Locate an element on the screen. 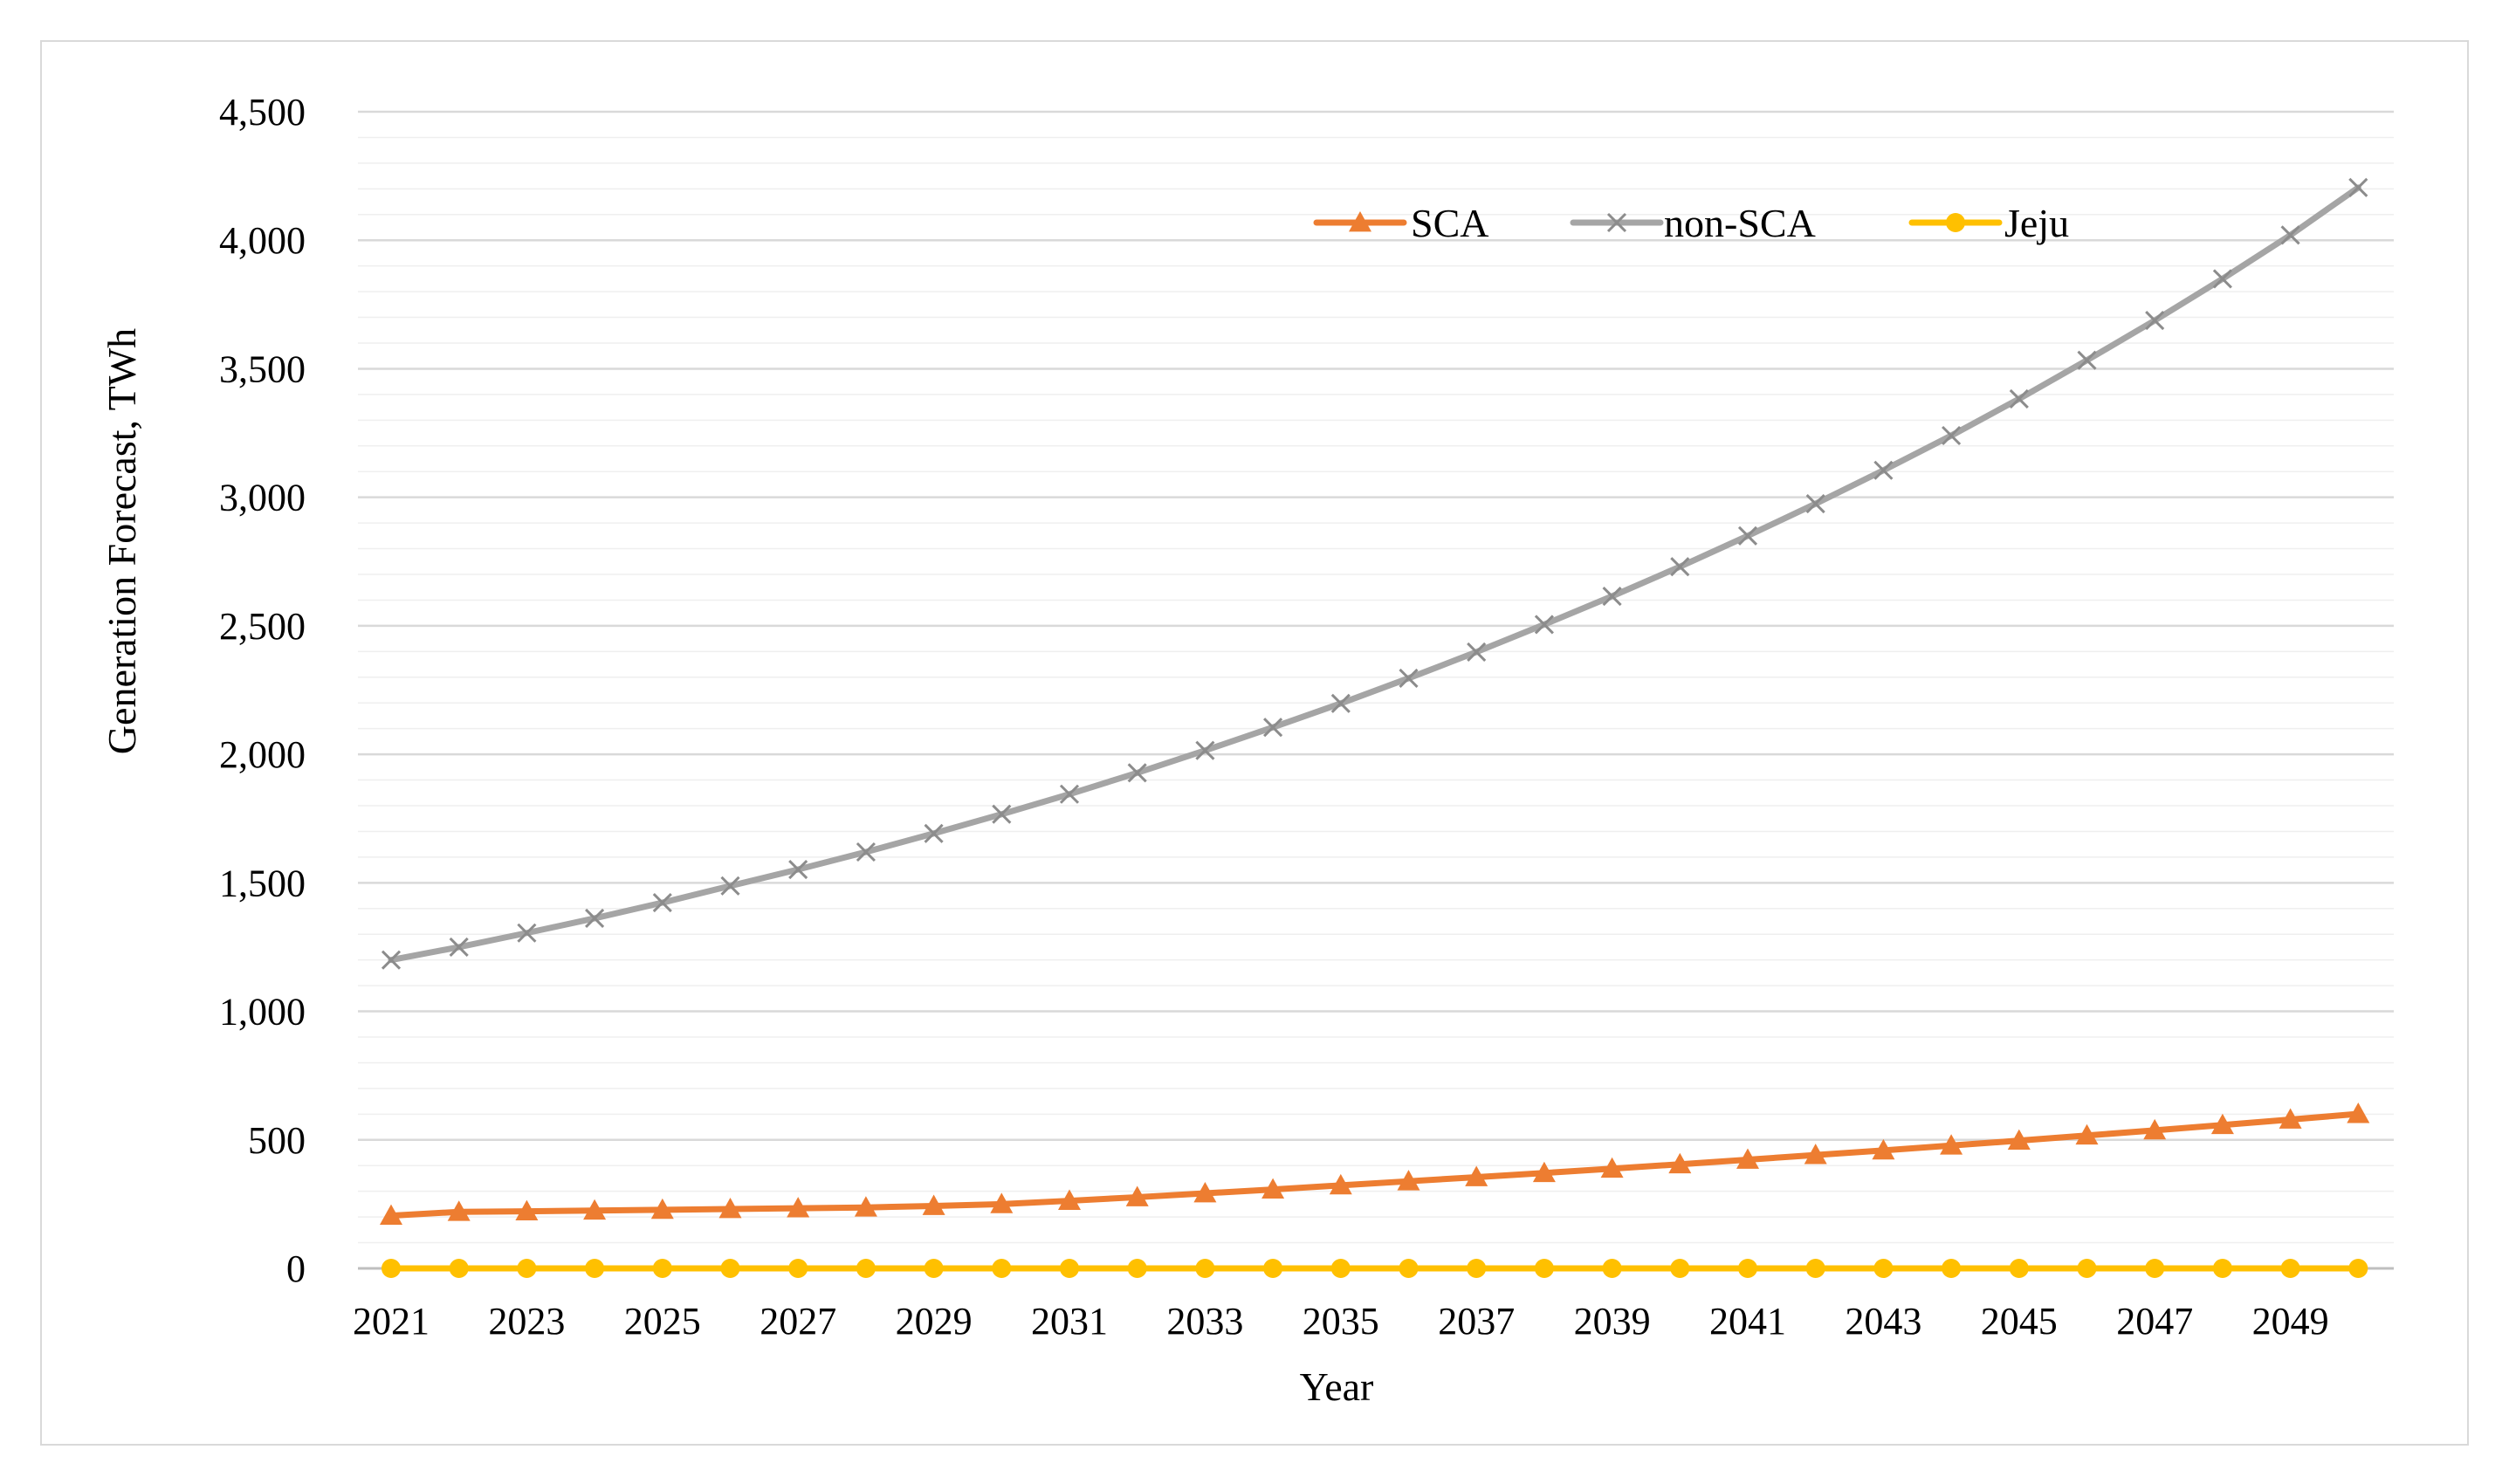 The image size is (2509, 1484). x-tick-label: 2029 is located at coordinates (934, 1322).